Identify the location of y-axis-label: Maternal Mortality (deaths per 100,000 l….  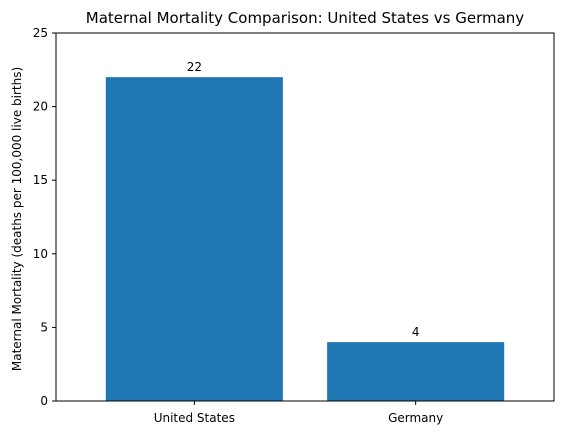
(17, 219).